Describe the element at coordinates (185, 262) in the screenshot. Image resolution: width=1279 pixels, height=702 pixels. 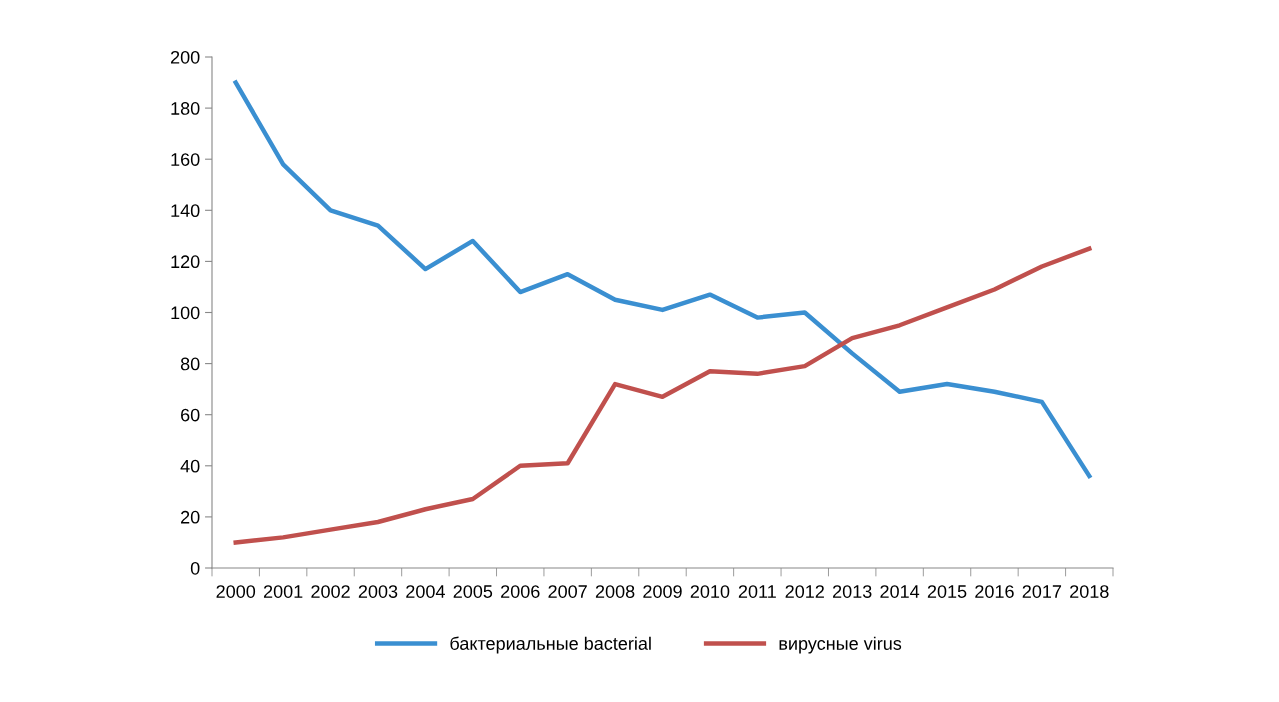
I see `y-tick-label: 120` at that location.